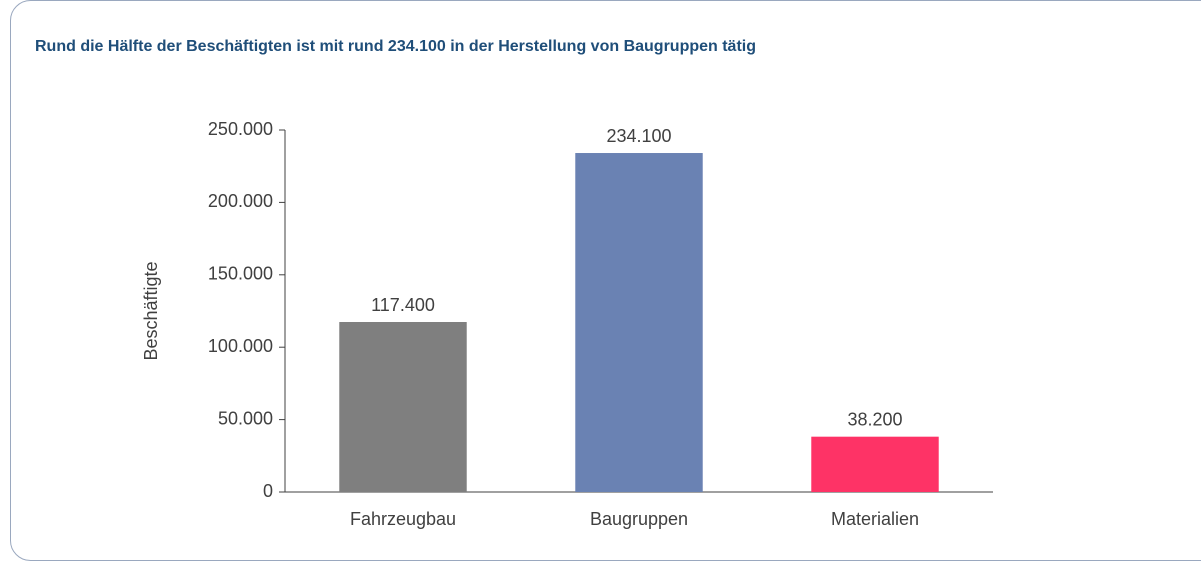  I want to click on y-tick-label: 200.000, so click(240, 201).